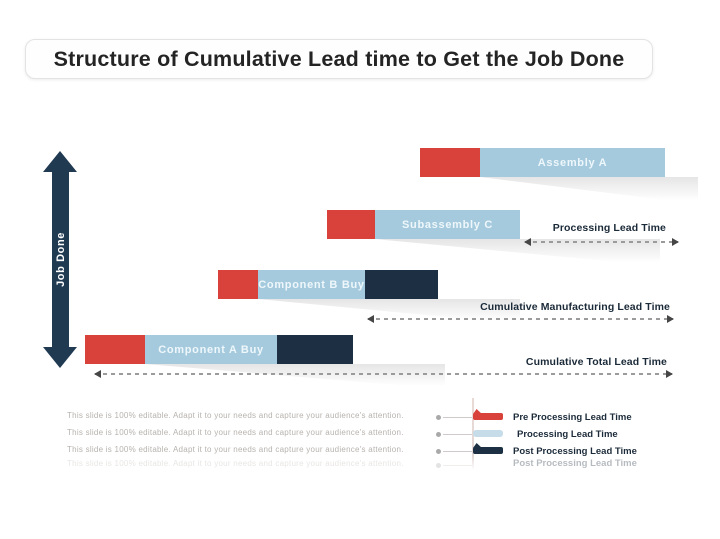 This screenshot has height=539, width=720. What do you see at coordinates (572, 417) in the screenshot?
I see `legend-label-pre-processing: Pre Processing Lead Time` at bounding box center [572, 417].